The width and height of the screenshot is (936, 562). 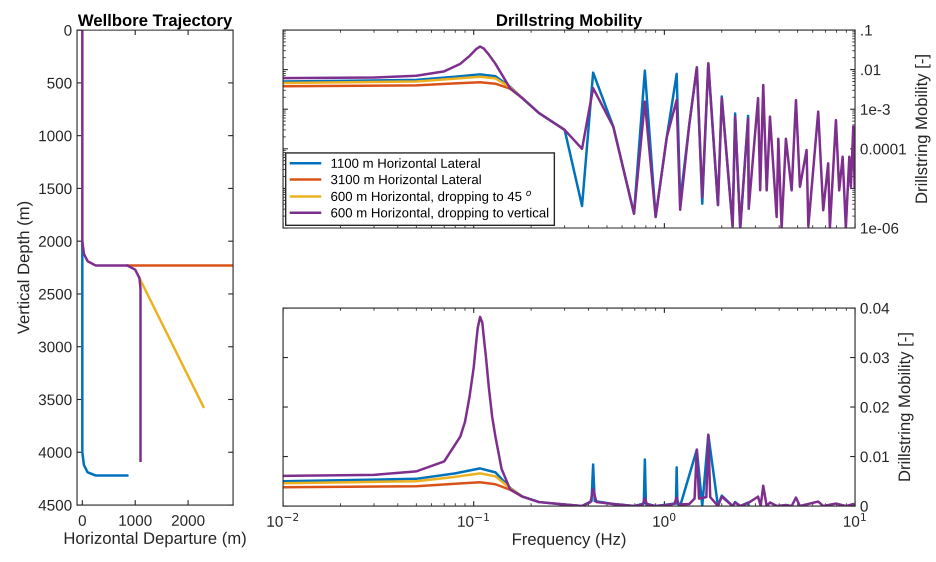 What do you see at coordinates (870, 70) in the screenshot?
I see `y-tick-label: .01` at bounding box center [870, 70].